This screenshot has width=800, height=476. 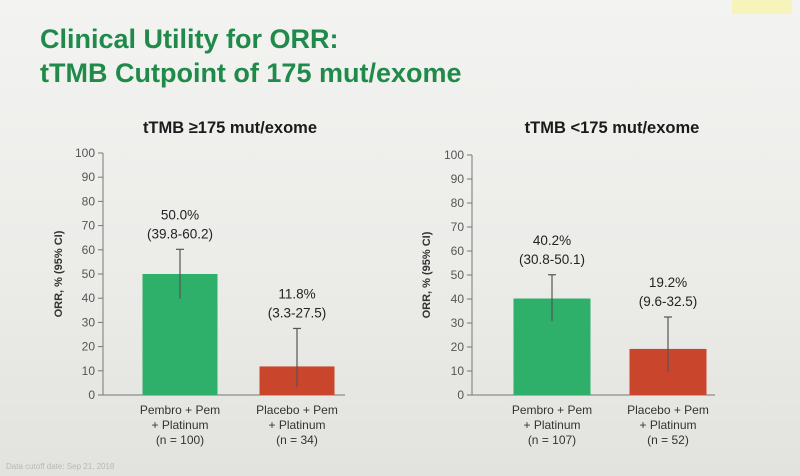 What do you see at coordinates (89, 274) in the screenshot?
I see `chart-1-ytick-label: 50` at bounding box center [89, 274].